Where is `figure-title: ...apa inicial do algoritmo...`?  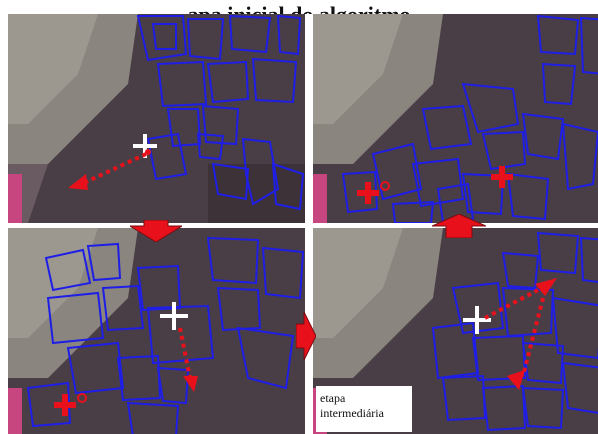 figure-title: ...apa inicial do algoritmo... is located at coordinates (299, 7).